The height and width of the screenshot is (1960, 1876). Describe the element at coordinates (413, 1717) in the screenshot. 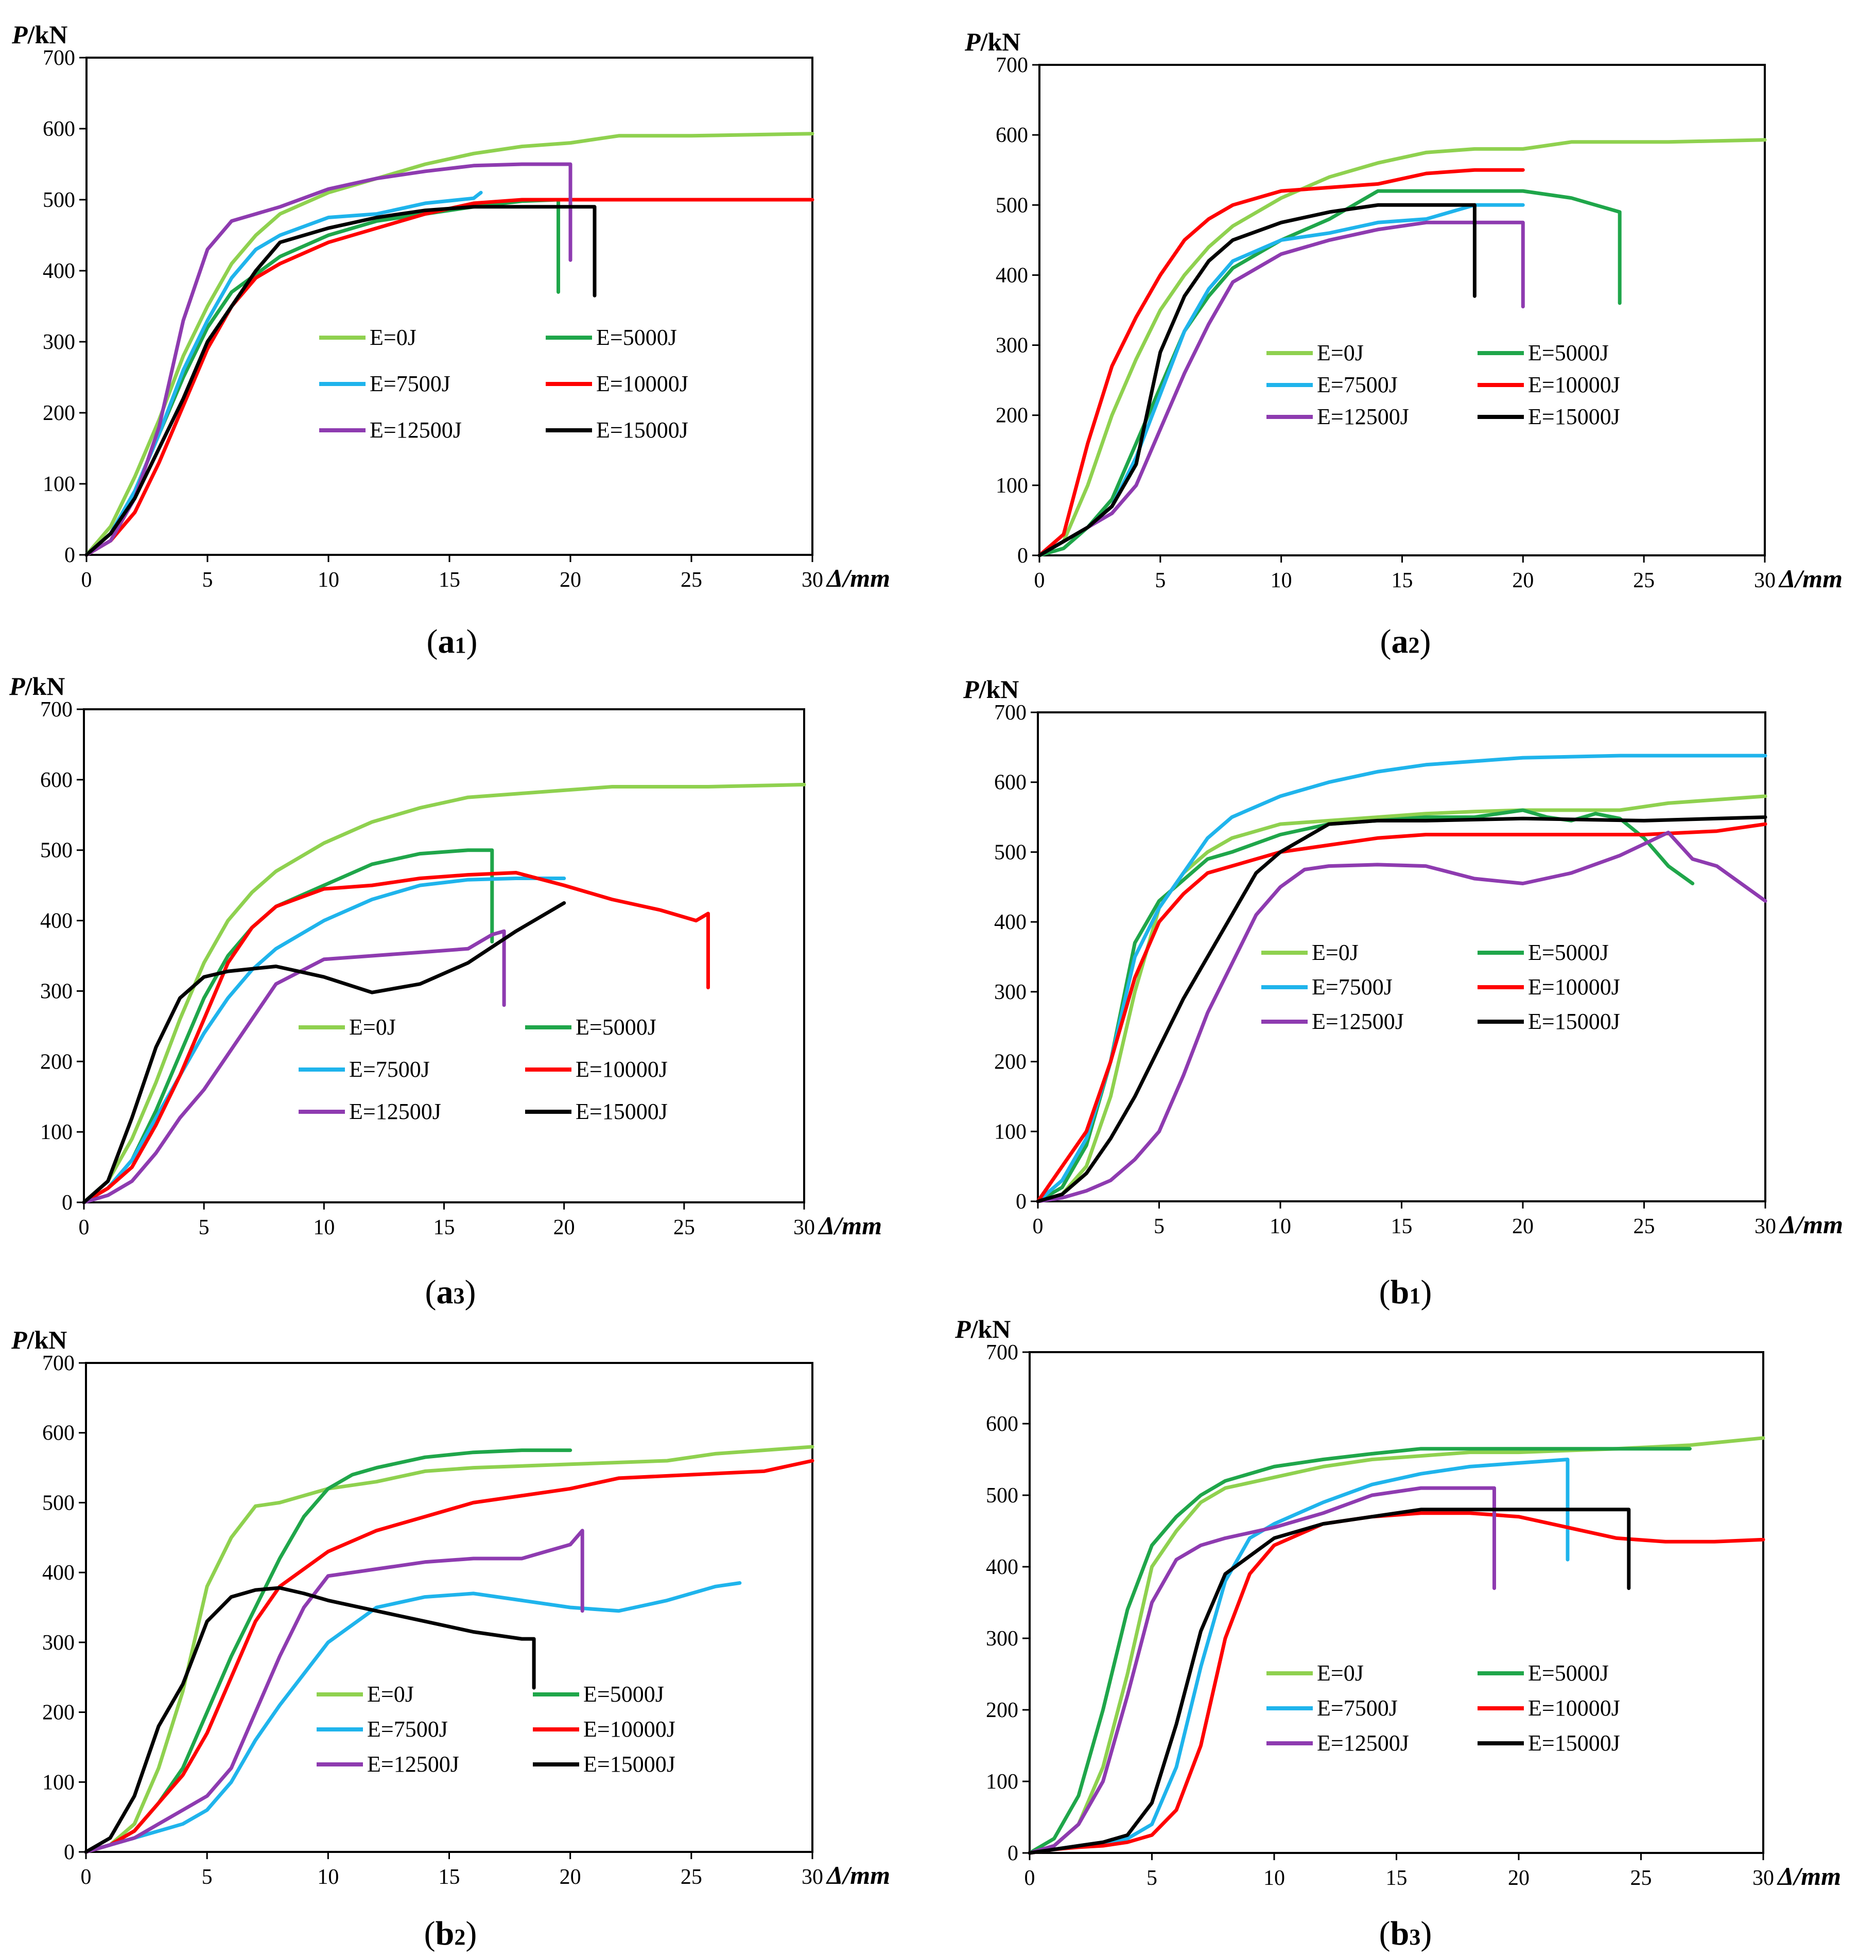

I see `series-line-e7500` at that location.